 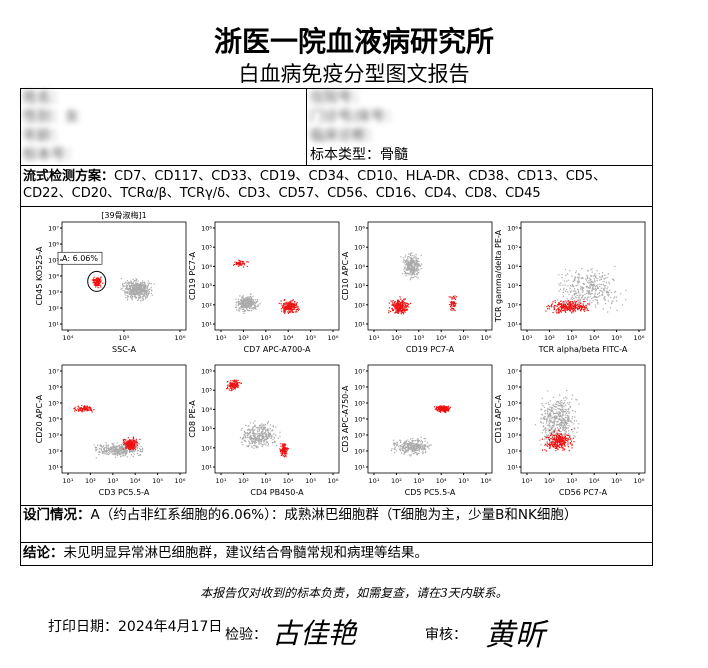 What do you see at coordinates (206, 468) in the screenshot?
I see `y-tick-label: 10¹` at bounding box center [206, 468].